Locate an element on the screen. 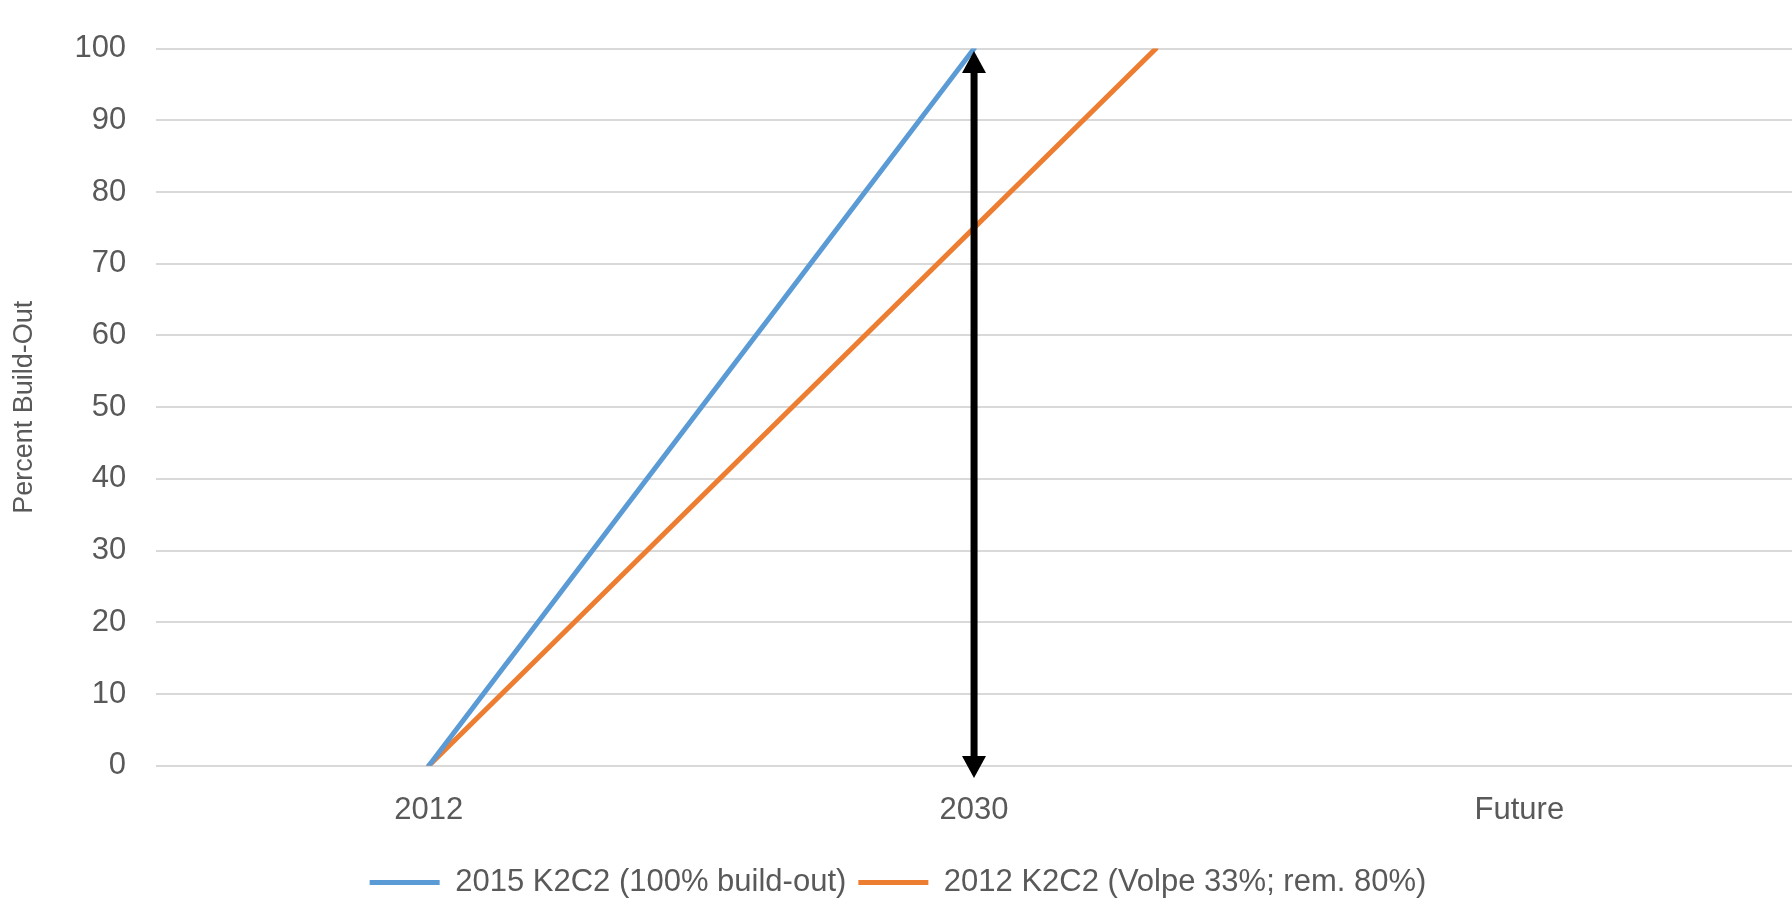 Image resolution: width=1792 pixels, height=908 pixels. y-tick-label: 0 is located at coordinates (117, 764).